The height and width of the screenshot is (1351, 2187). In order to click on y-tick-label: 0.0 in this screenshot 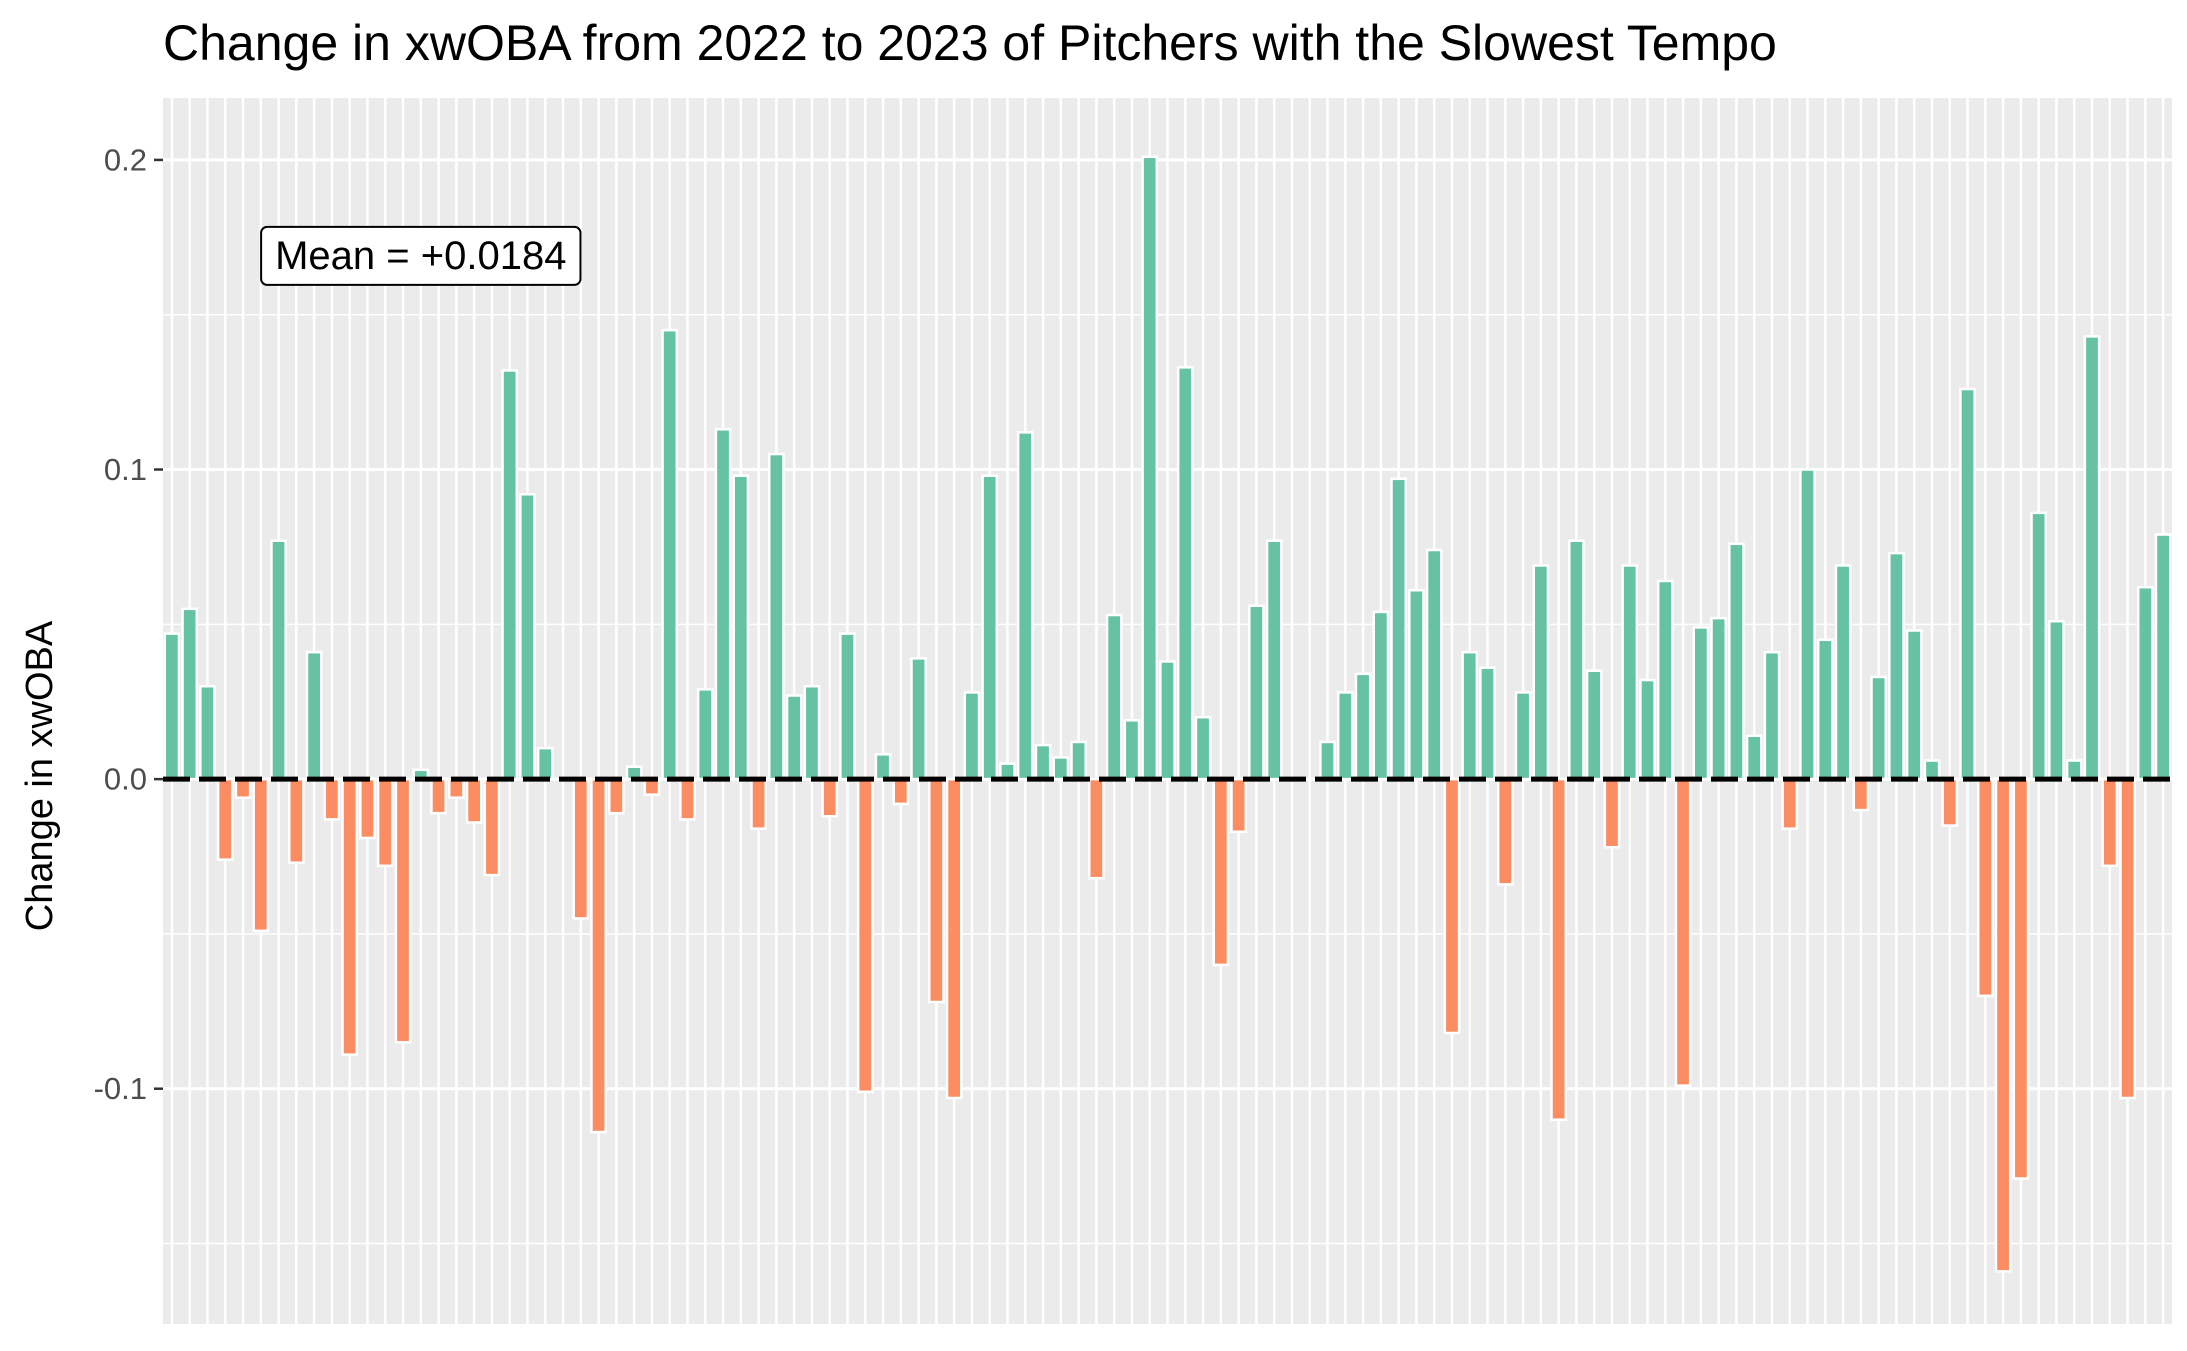, I will do `click(125, 779)`.